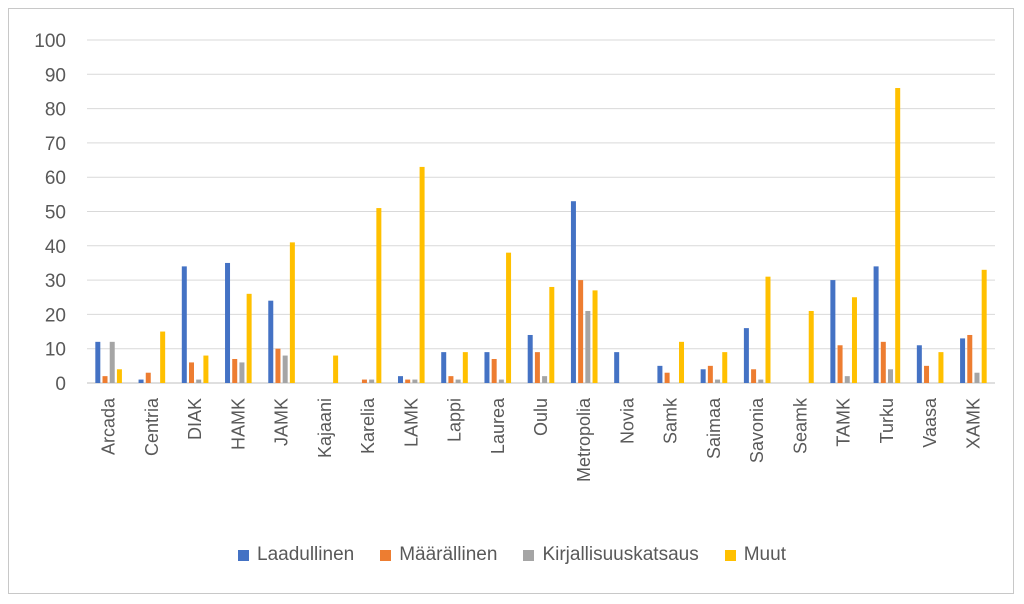  Describe the element at coordinates (55, 213) in the screenshot. I see `y-tick-label: 50` at that location.